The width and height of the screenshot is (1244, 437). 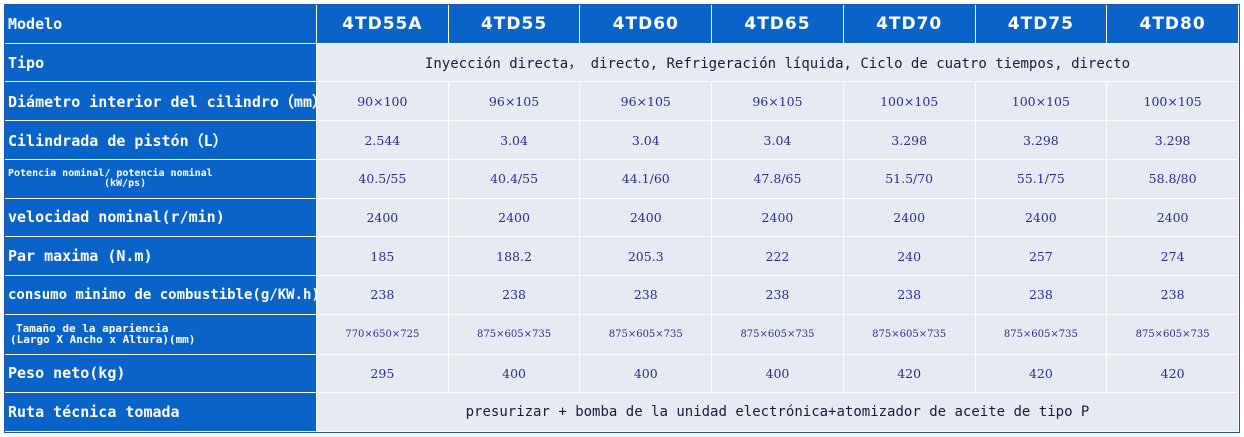 What do you see at coordinates (383, 334) in the screenshot?
I see `table-cell: 770×650×725` at bounding box center [383, 334].